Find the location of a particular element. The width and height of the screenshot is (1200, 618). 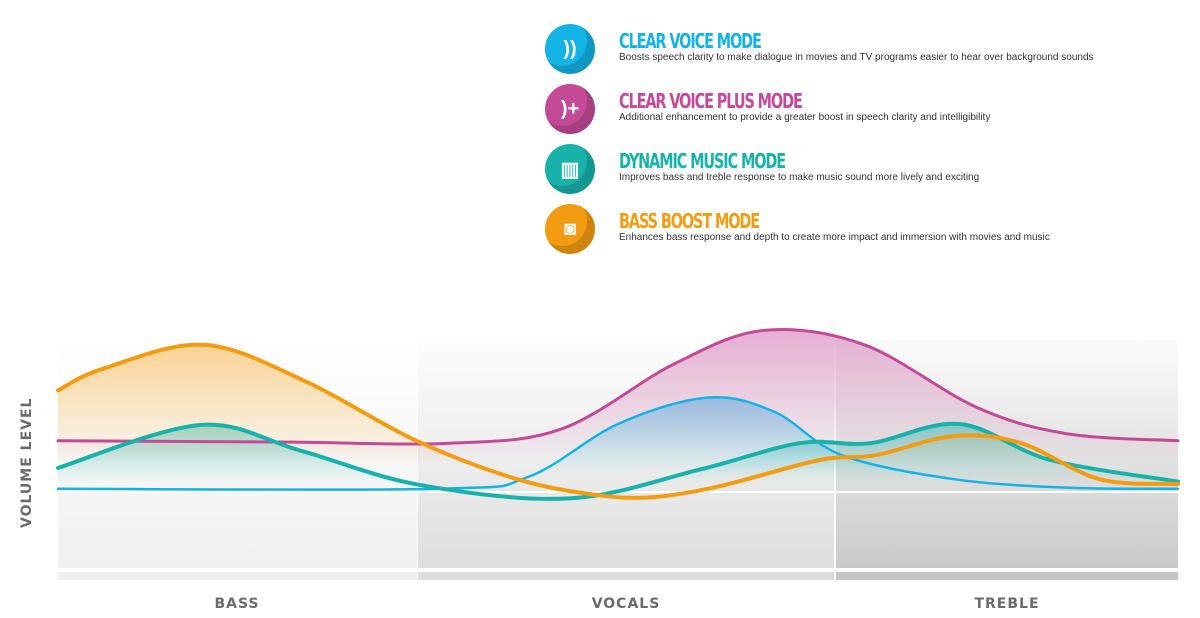

subwoofer-icon: ◙ is located at coordinates (570, 229).